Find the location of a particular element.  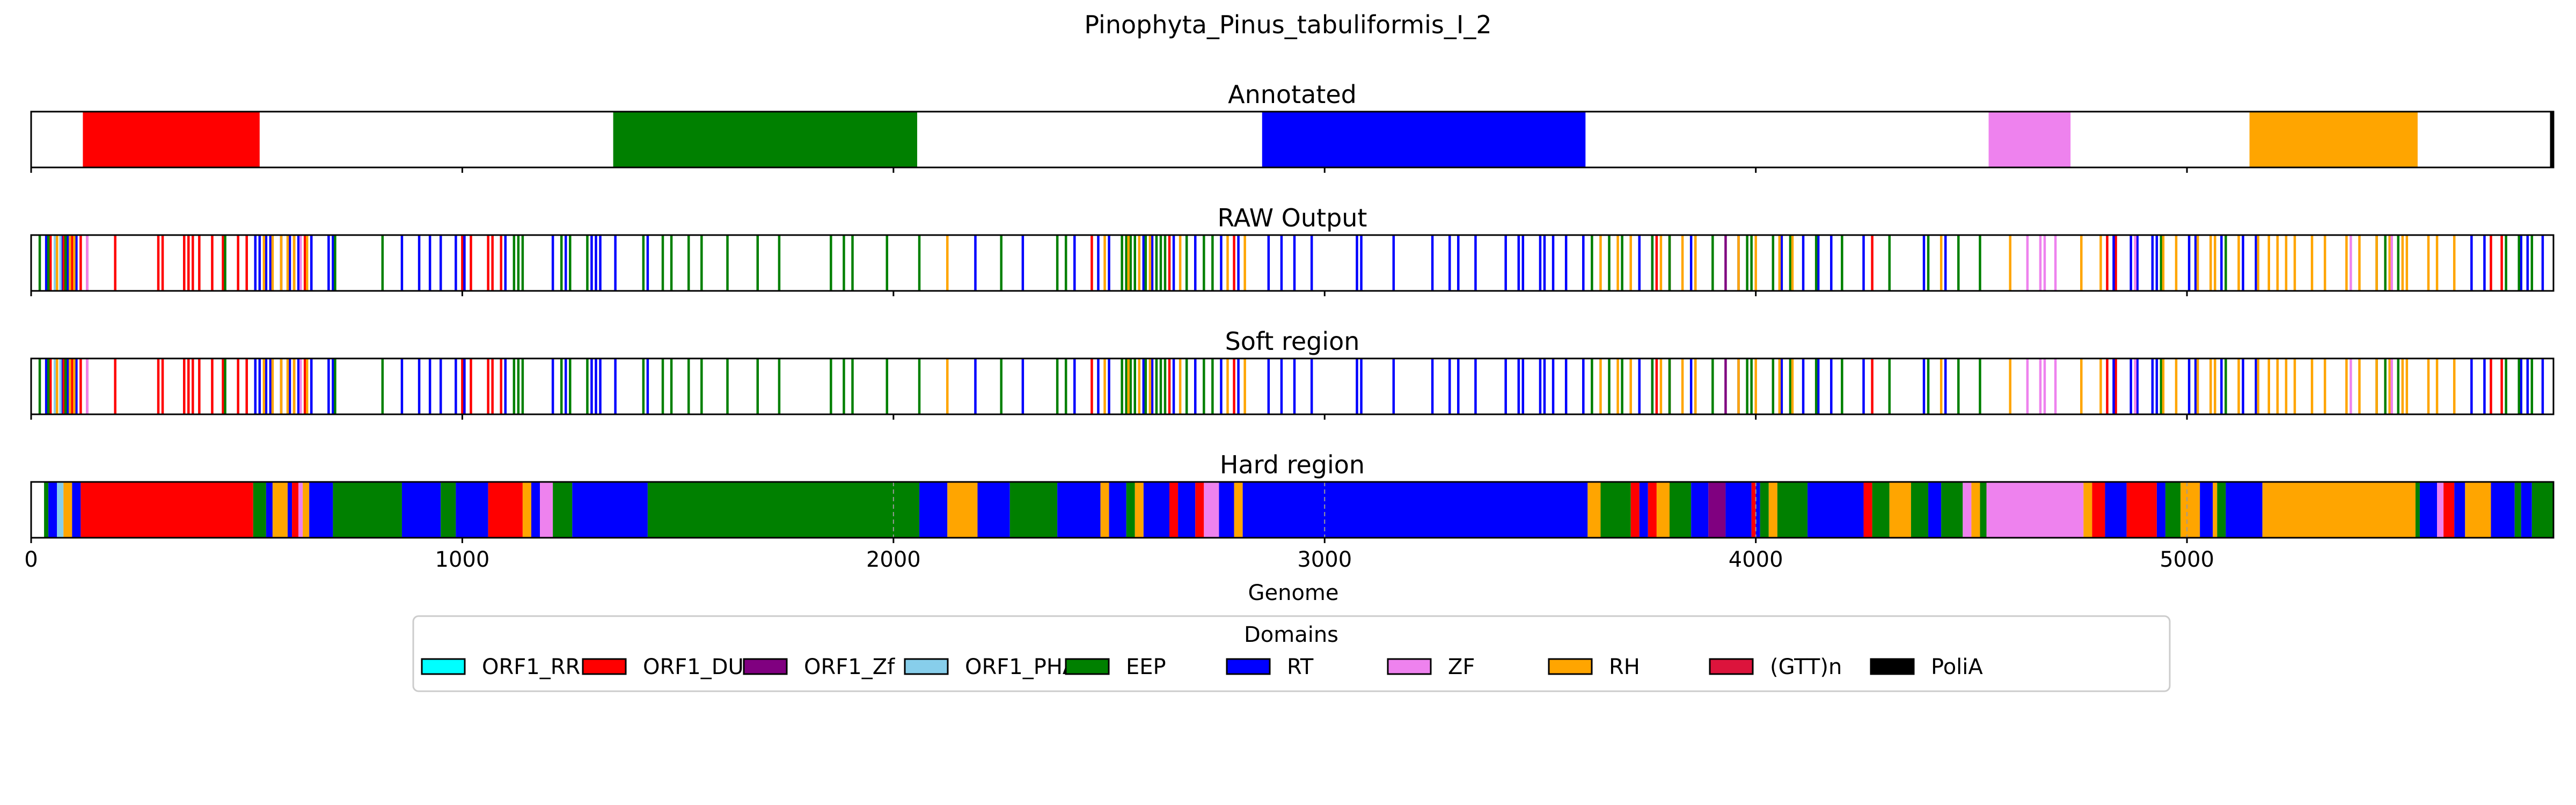

x-tick-label: 3000 is located at coordinates (1324, 559).